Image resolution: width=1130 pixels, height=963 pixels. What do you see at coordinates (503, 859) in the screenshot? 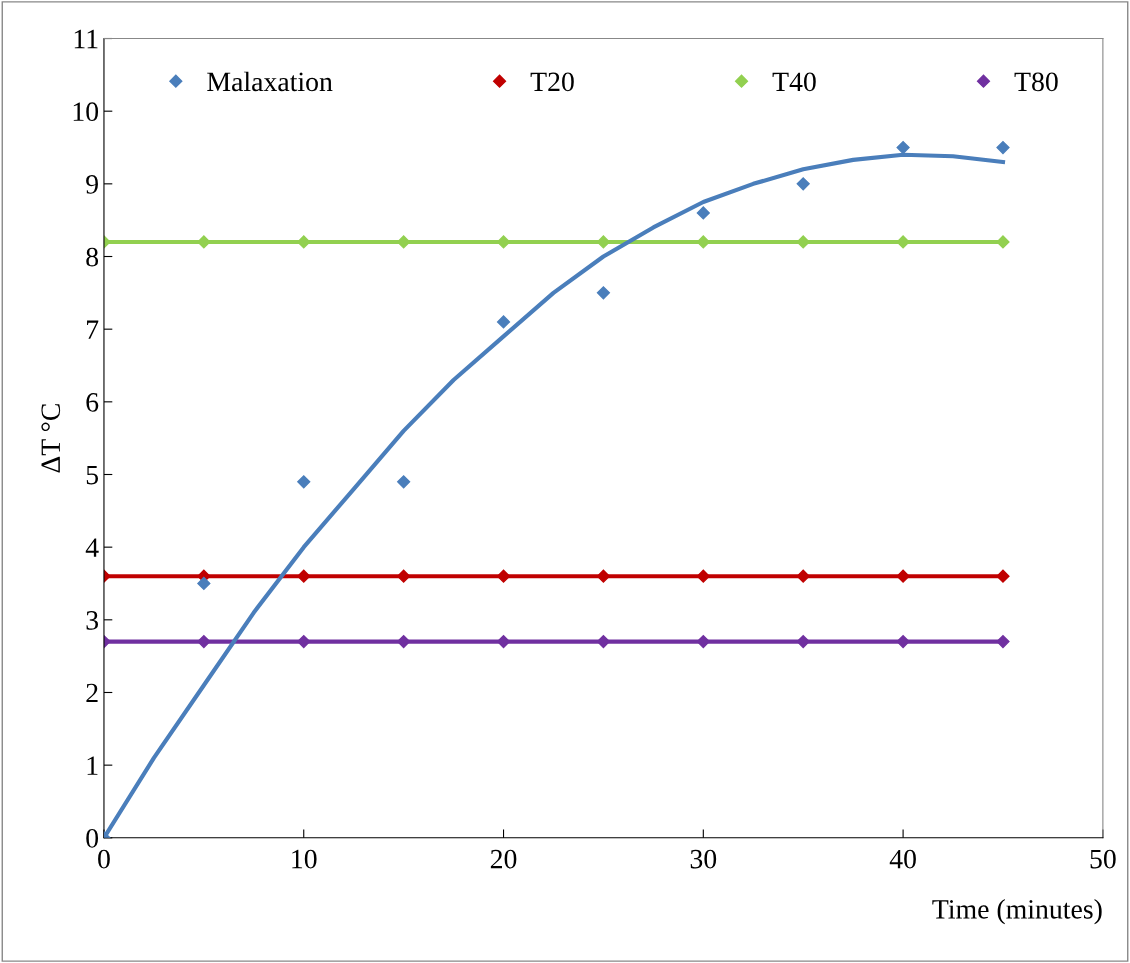
I see `x-tick-label: 20` at bounding box center [503, 859].